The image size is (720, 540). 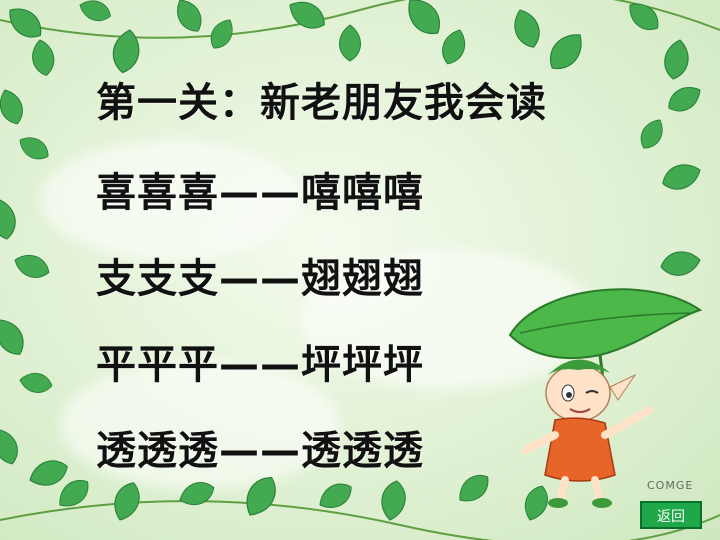 What do you see at coordinates (260, 451) in the screenshot?
I see `reading-row: 透透透——透透透` at bounding box center [260, 451].